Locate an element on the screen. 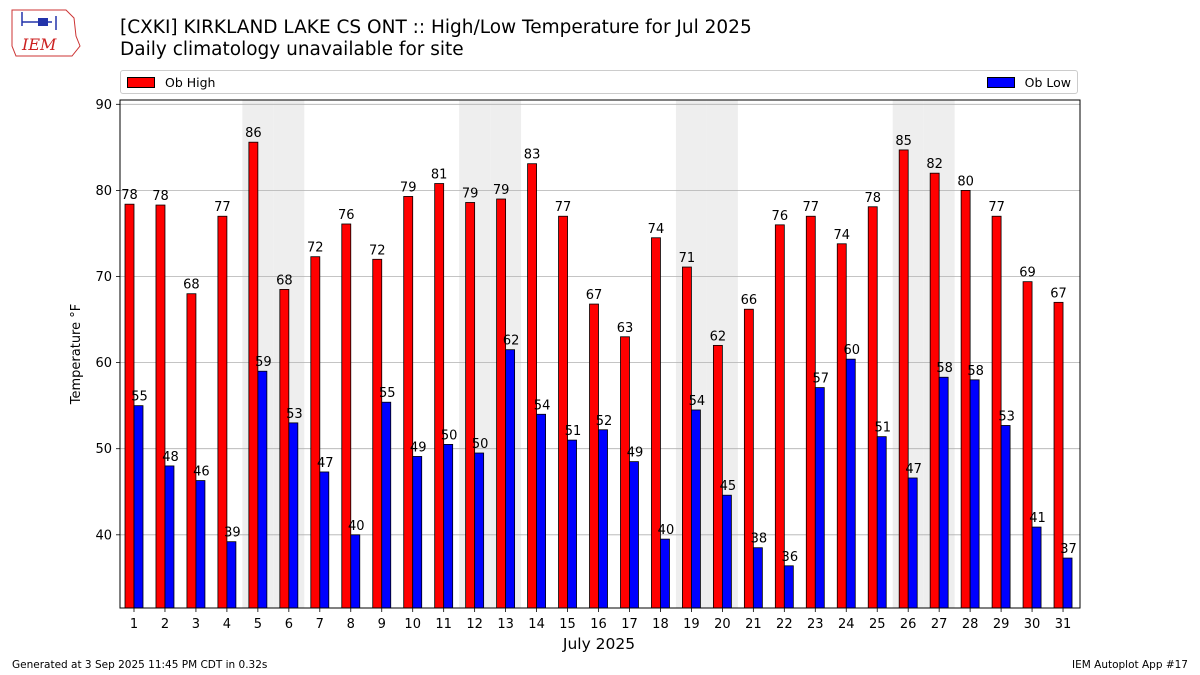 The width and height of the screenshot is (1200, 675). data-label-ob-high: 66 is located at coordinates (749, 300).